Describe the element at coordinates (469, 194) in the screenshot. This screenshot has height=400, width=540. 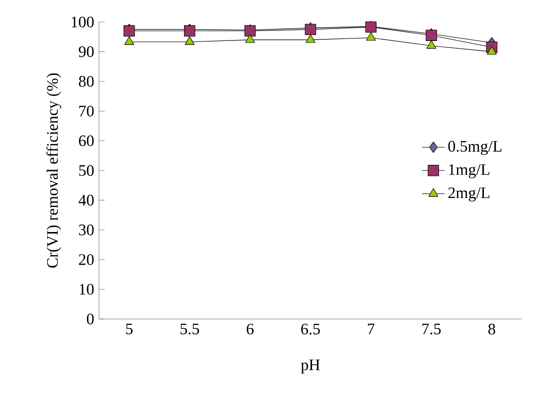
I see `legend-label: 2mg/L` at that location.